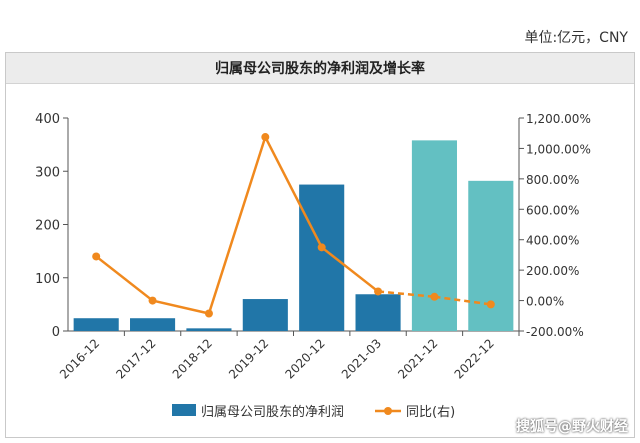 This screenshot has height=443, width=640. I want to click on x-tick-label: 2017-12, so click(135, 358).